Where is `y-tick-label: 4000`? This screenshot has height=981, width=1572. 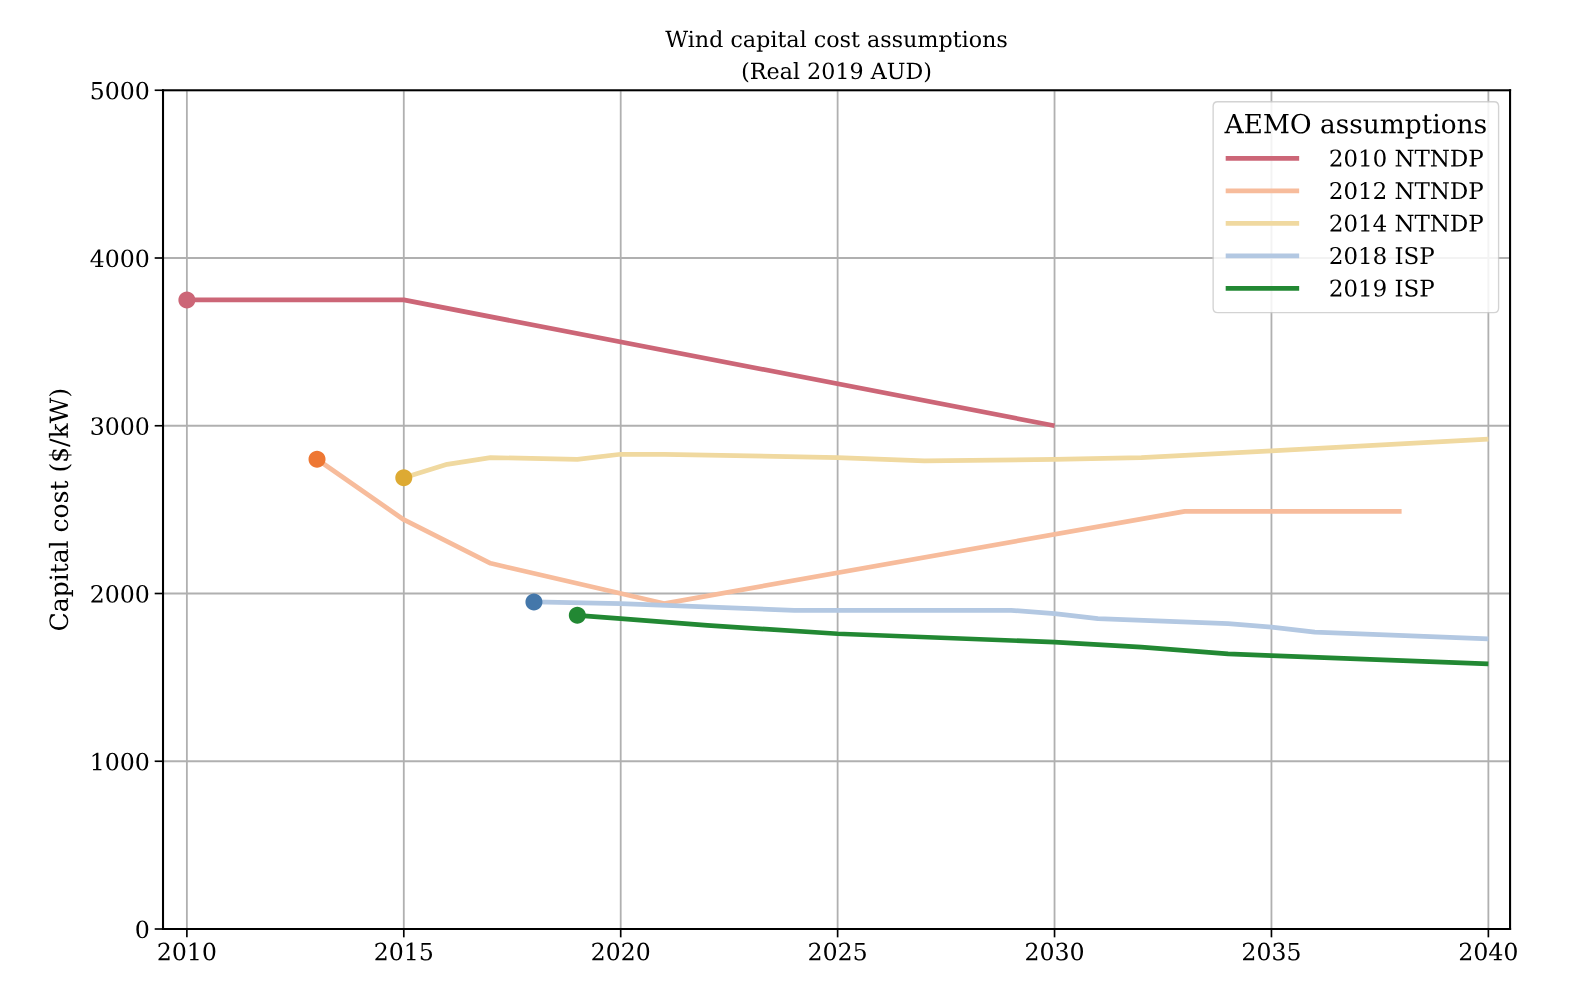
y-tick-label: 4000 is located at coordinates (119, 258).